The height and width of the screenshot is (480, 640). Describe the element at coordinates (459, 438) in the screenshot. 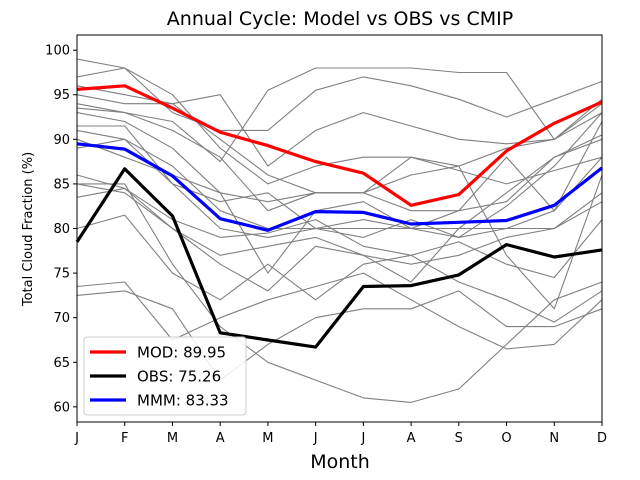

I see `x-tick-label: S` at that location.